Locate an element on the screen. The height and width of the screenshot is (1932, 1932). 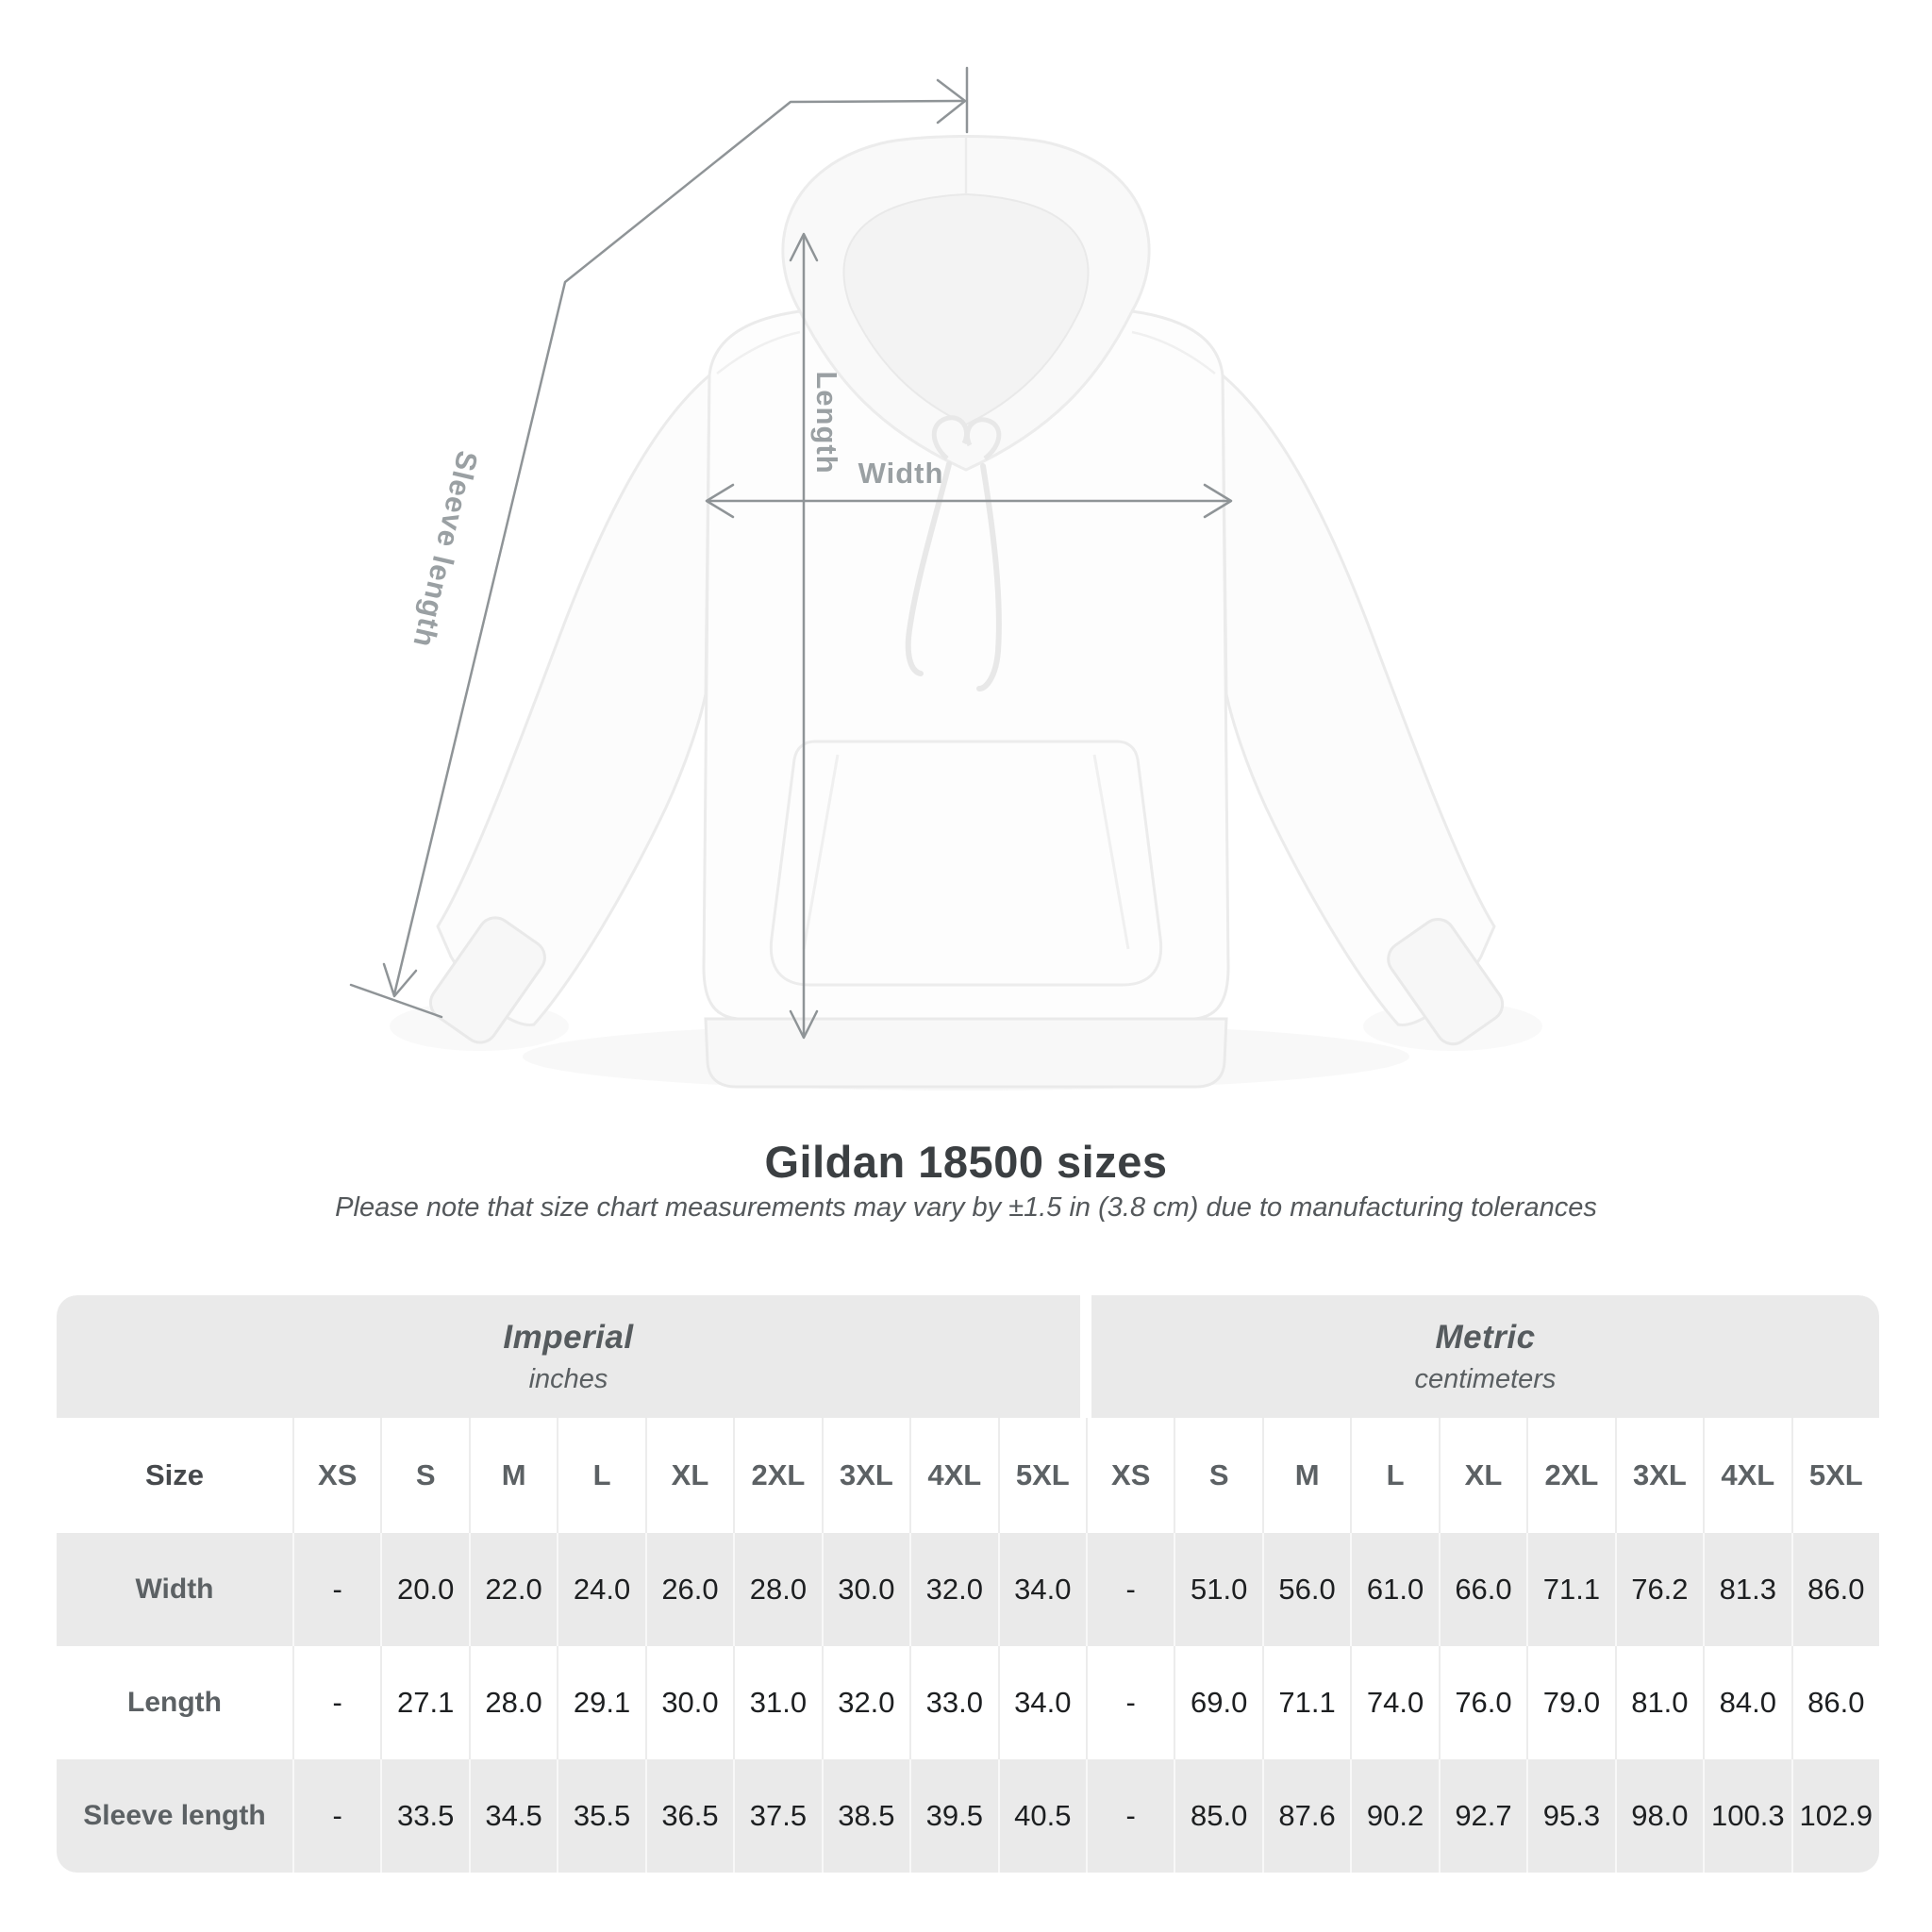
imperial-group-header: Imperial inches is located at coordinates (568, 1356).